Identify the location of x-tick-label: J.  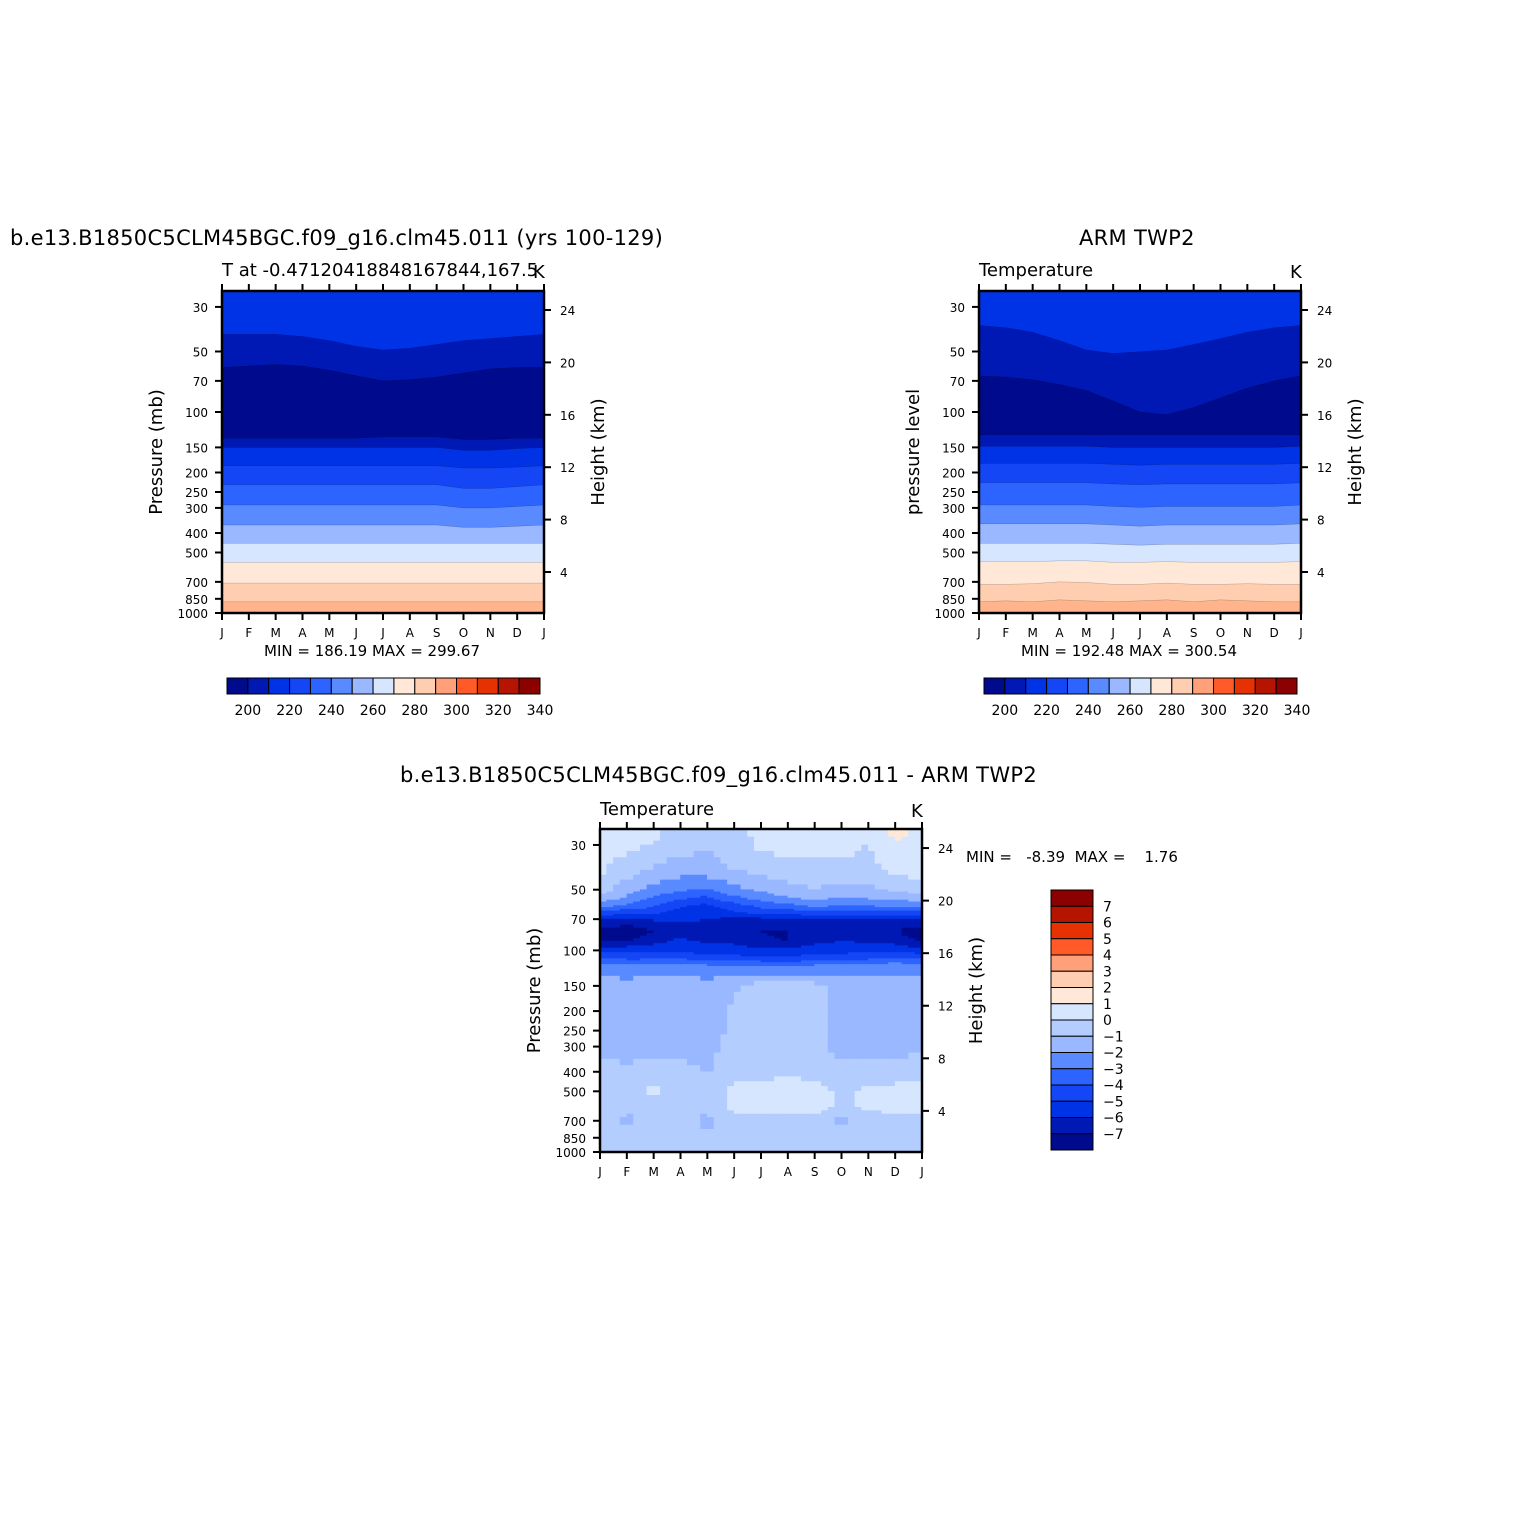
(543, 633).